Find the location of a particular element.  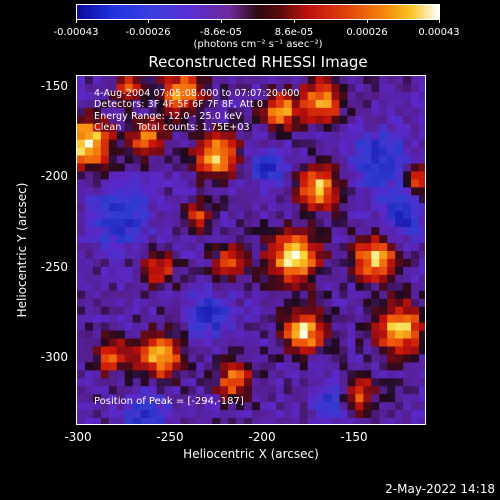

x-tick-label: -300 is located at coordinates (78, 437).